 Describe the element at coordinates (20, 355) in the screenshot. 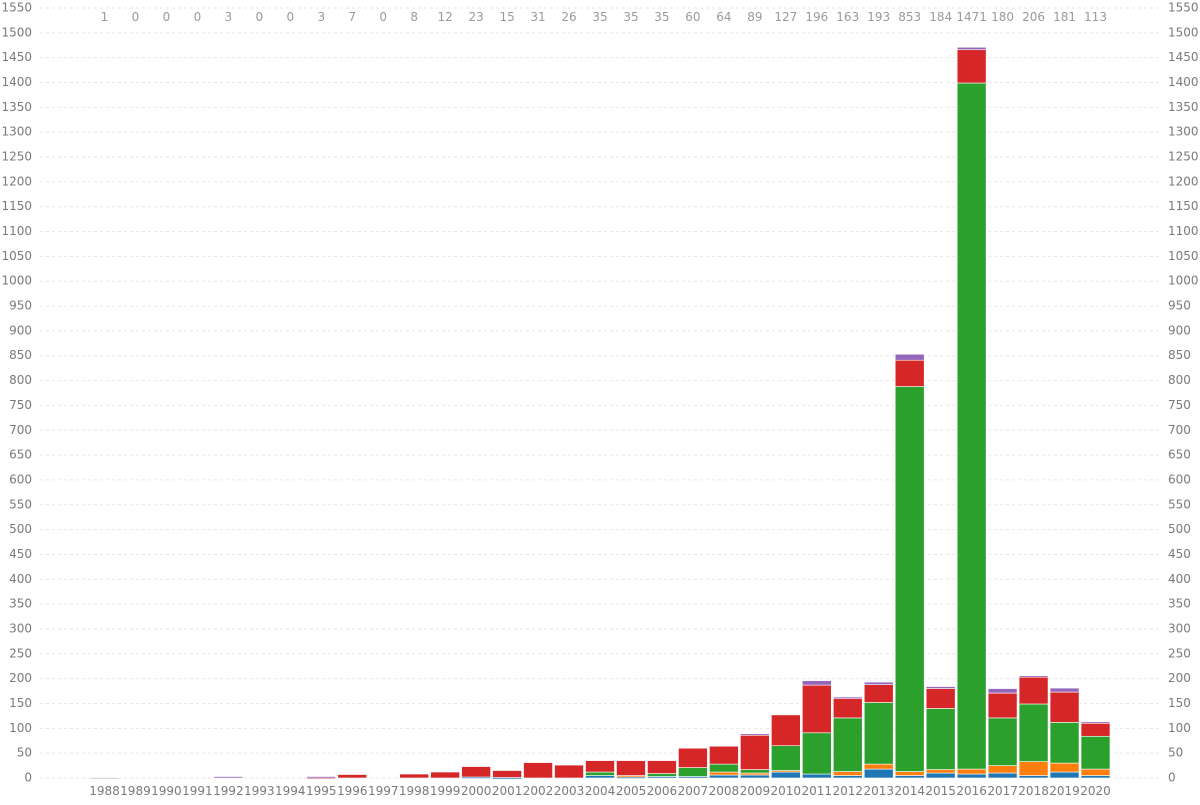

I see `y-tick-label-left: 850` at that location.